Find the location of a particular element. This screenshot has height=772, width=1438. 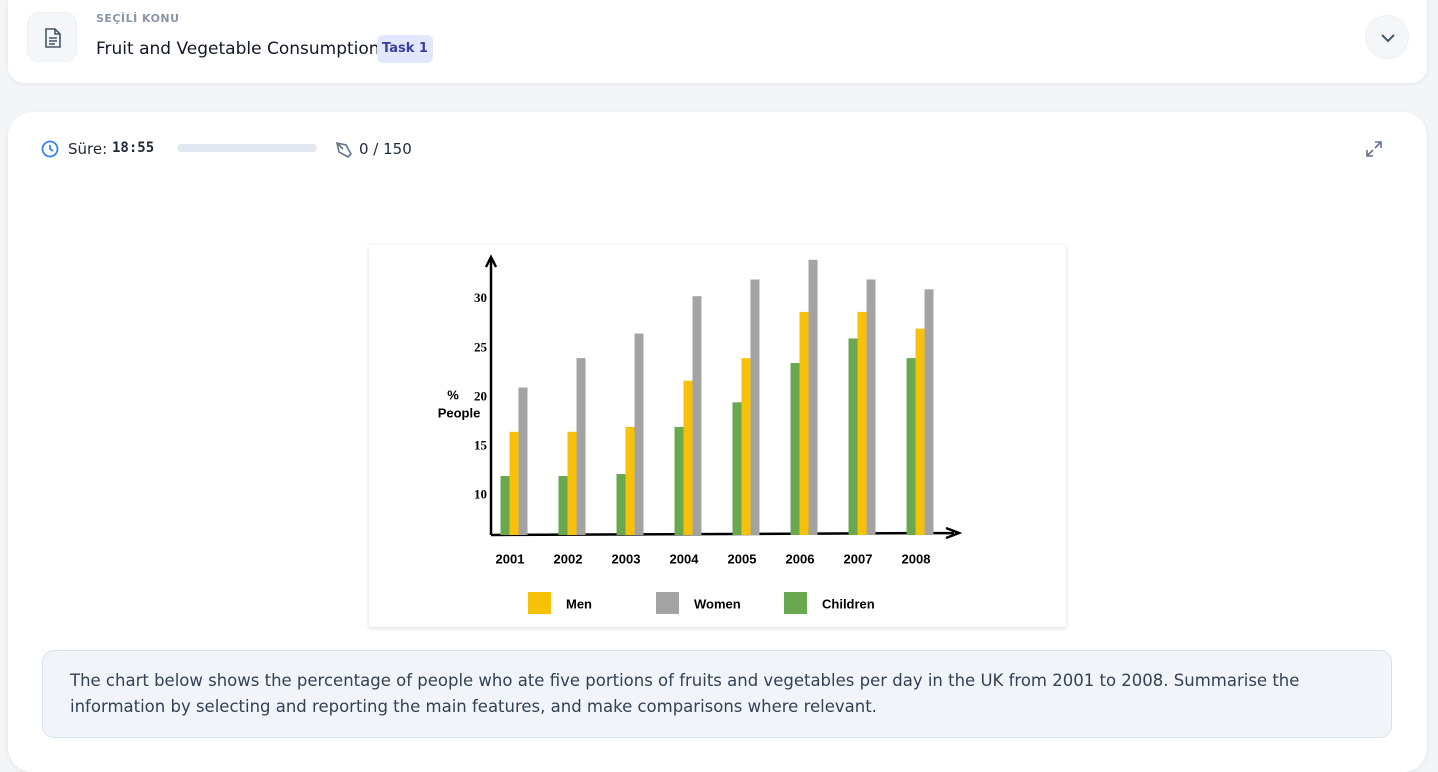

y-tick-label: 30 is located at coordinates (480, 297).